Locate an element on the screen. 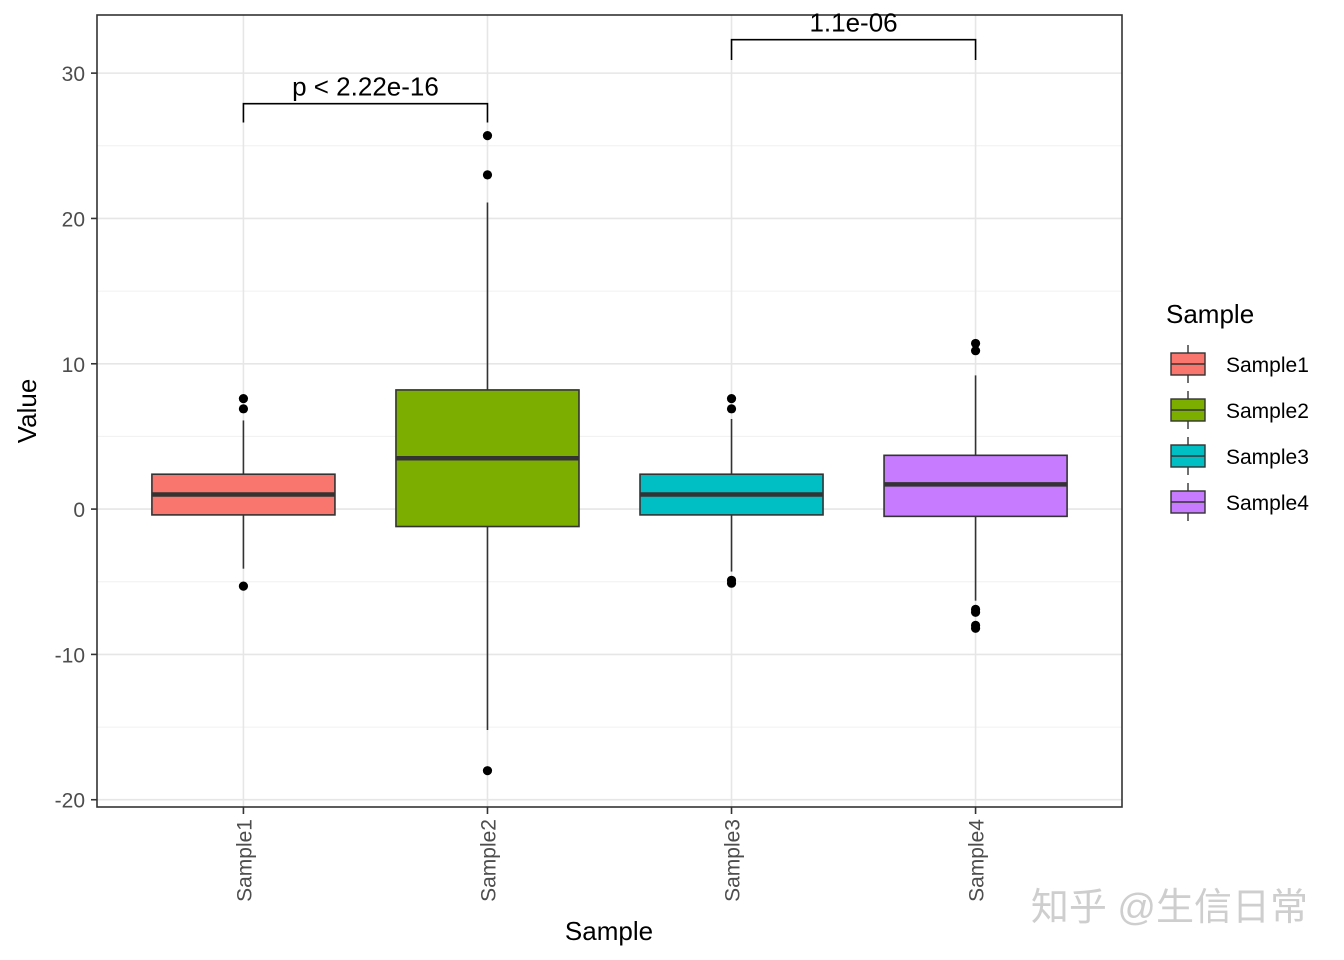 The height and width of the screenshot is (960, 1344). watermark: 知乎 @生信日常 is located at coordinates (1169, 908).